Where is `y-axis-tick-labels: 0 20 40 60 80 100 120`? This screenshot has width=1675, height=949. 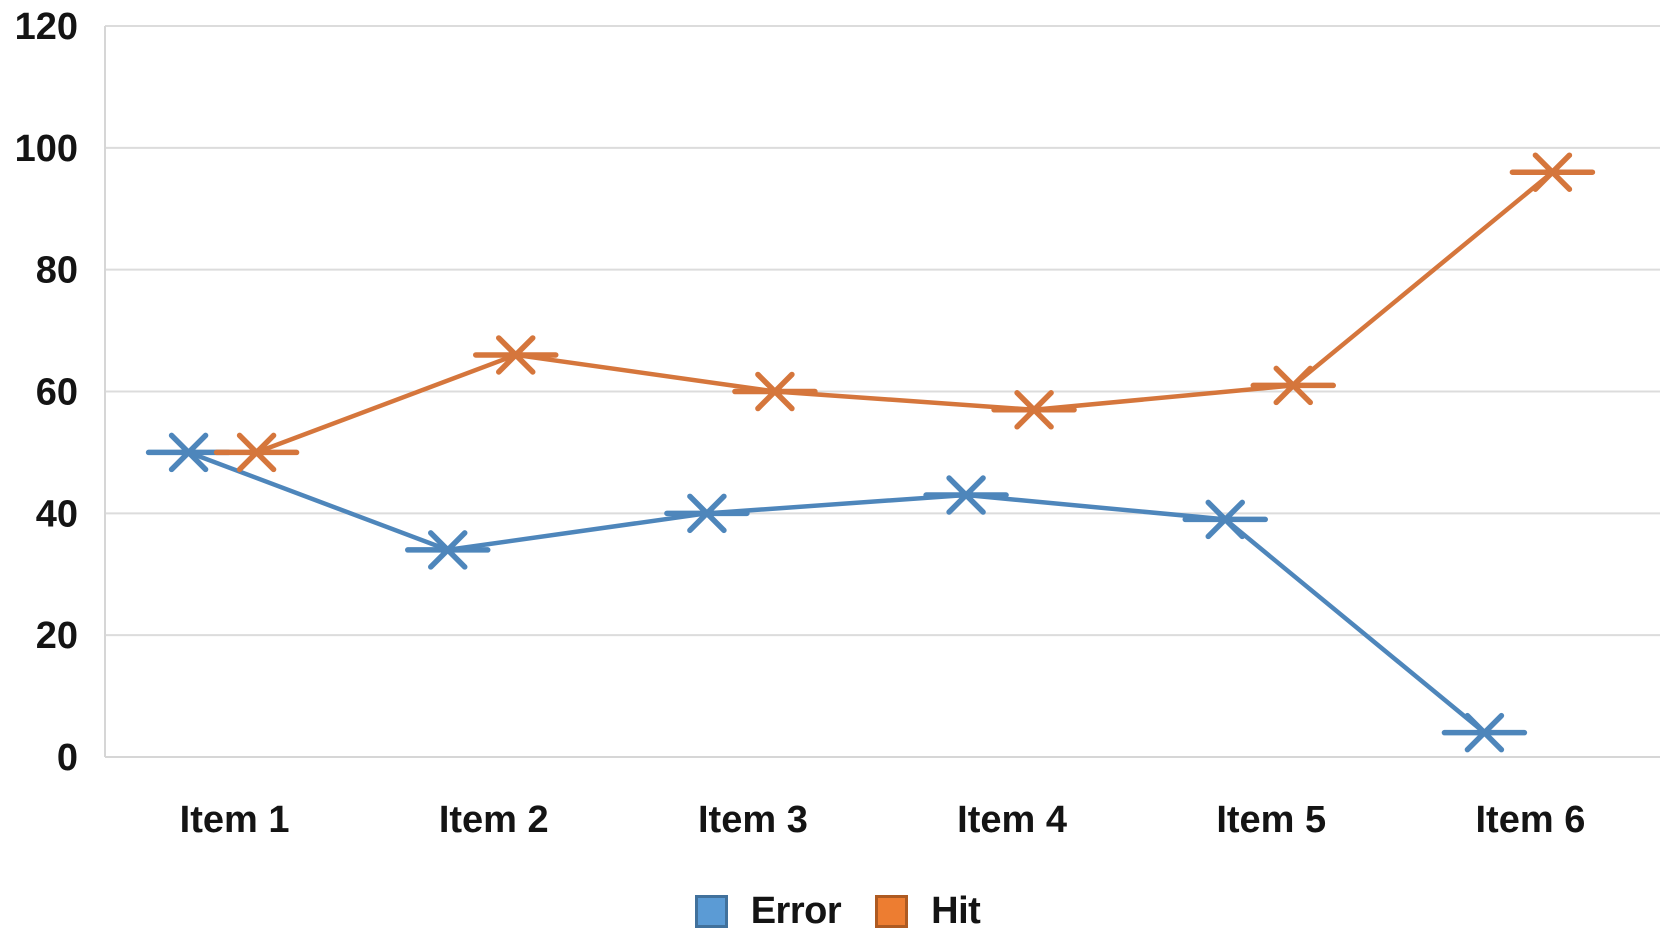
y-axis-tick-labels: 0 20 40 60 80 100 120 is located at coordinates (46, 392).